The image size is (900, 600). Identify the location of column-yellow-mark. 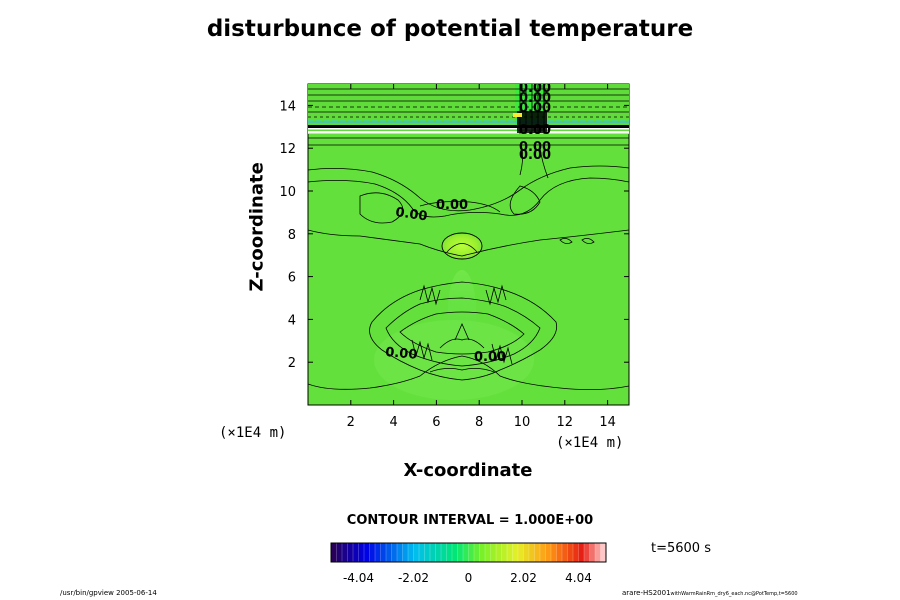
(517, 115).